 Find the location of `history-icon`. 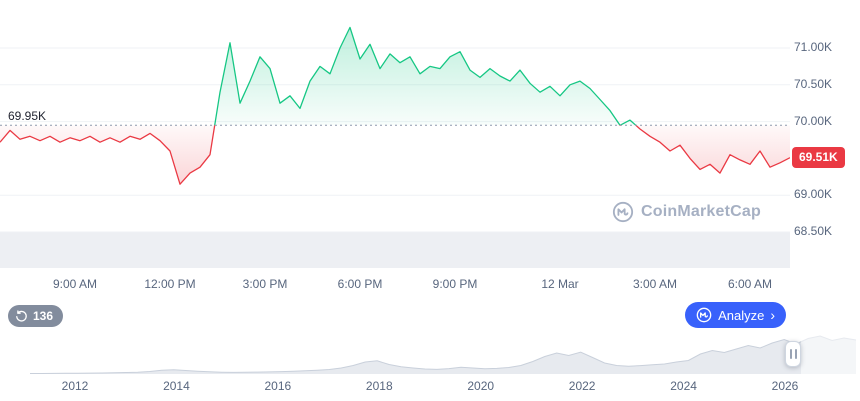

history-icon is located at coordinates (21, 315).